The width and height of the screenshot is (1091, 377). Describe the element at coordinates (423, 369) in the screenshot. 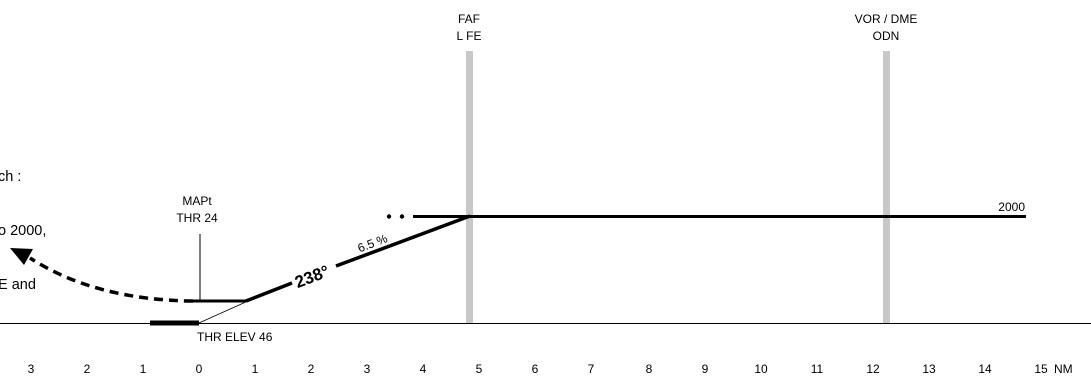

I see `axis-tick-label: 4` at that location.